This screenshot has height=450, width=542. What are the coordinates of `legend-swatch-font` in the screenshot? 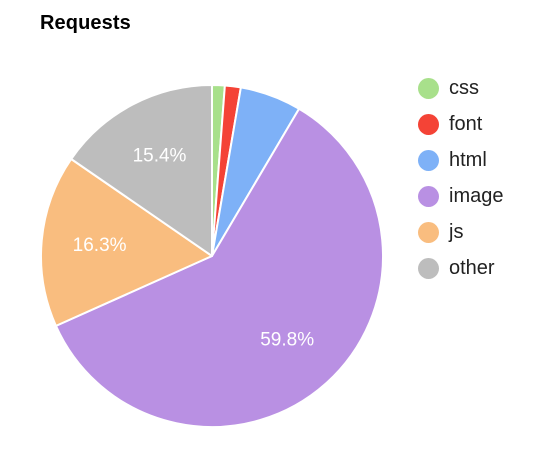 It's located at (428, 124).